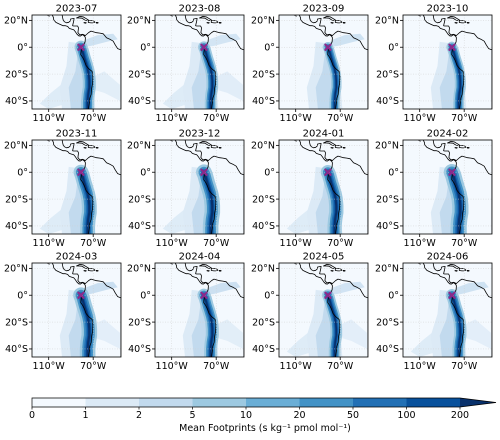 The height and width of the screenshot is (440, 500). Describe the element at coordinates (460, 415) in the screenshot. I see `colorbar-tick-label: 200` at that location.